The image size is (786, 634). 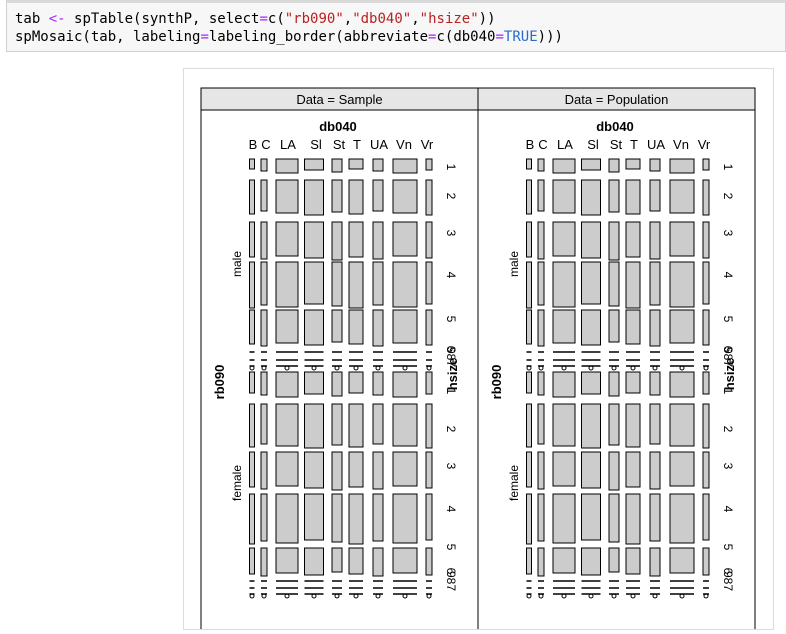 What do you see at coordinates (339, 99) in the screenshot?
I see `panel-header-label: Data = Sample` at bounding box center [339, 99].